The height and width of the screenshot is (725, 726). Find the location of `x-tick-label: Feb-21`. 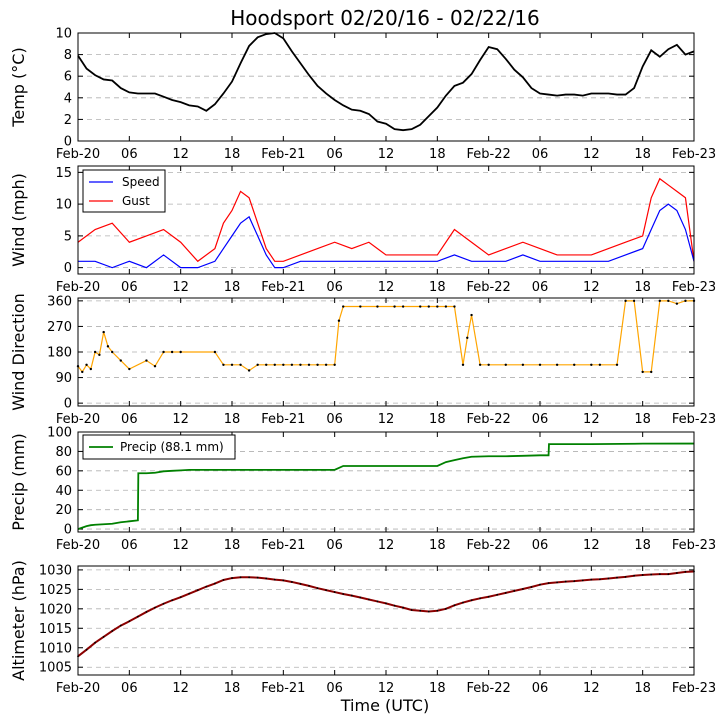

x-tick-label: Feb-21 is located at coordinates (283, 419).